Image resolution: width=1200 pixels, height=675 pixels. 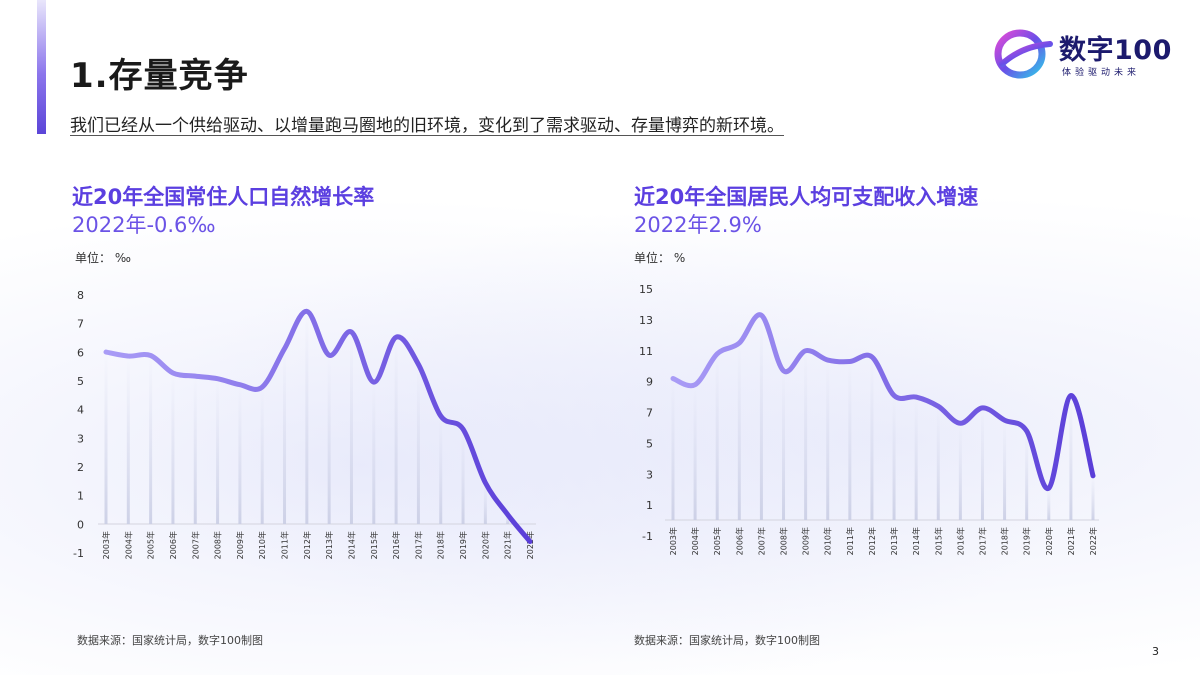 I want to click on y-tick-label: 4, so click(x=80, y=410).